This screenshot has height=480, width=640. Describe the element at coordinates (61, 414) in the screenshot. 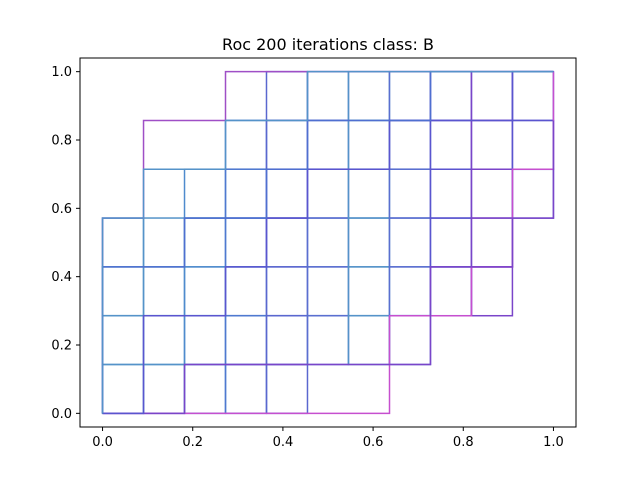

I see `y-tick-label: 0.0` at that location.